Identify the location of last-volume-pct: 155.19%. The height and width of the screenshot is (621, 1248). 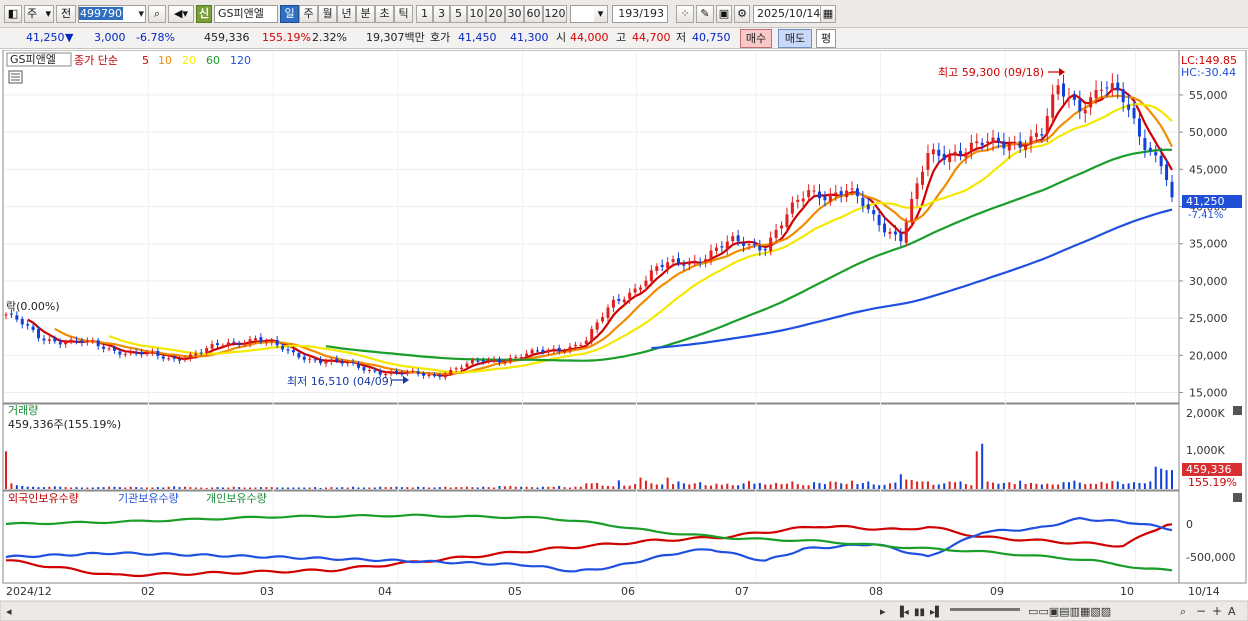
(1212, 482).